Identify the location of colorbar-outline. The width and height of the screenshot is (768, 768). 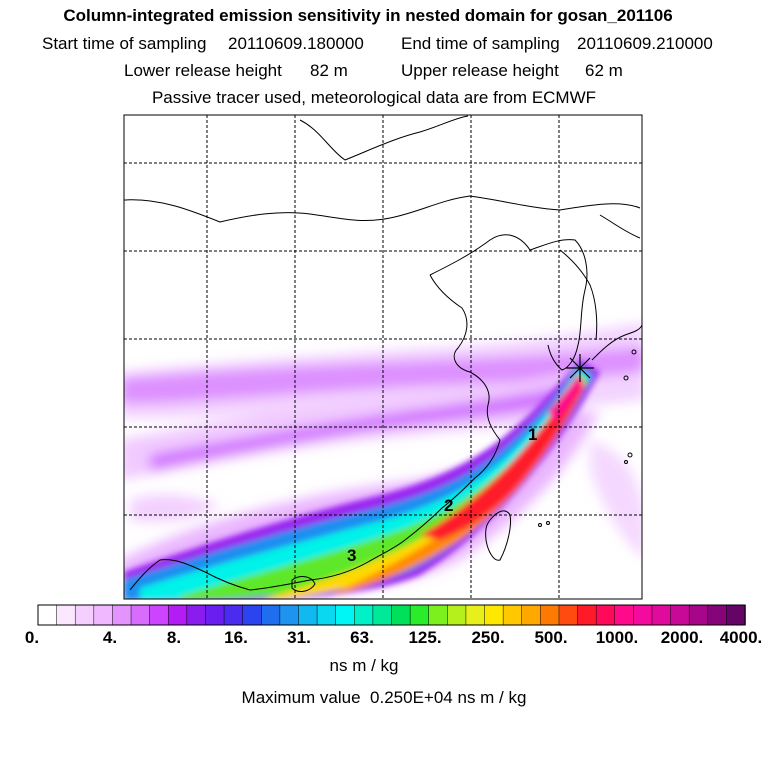
(391, 615).